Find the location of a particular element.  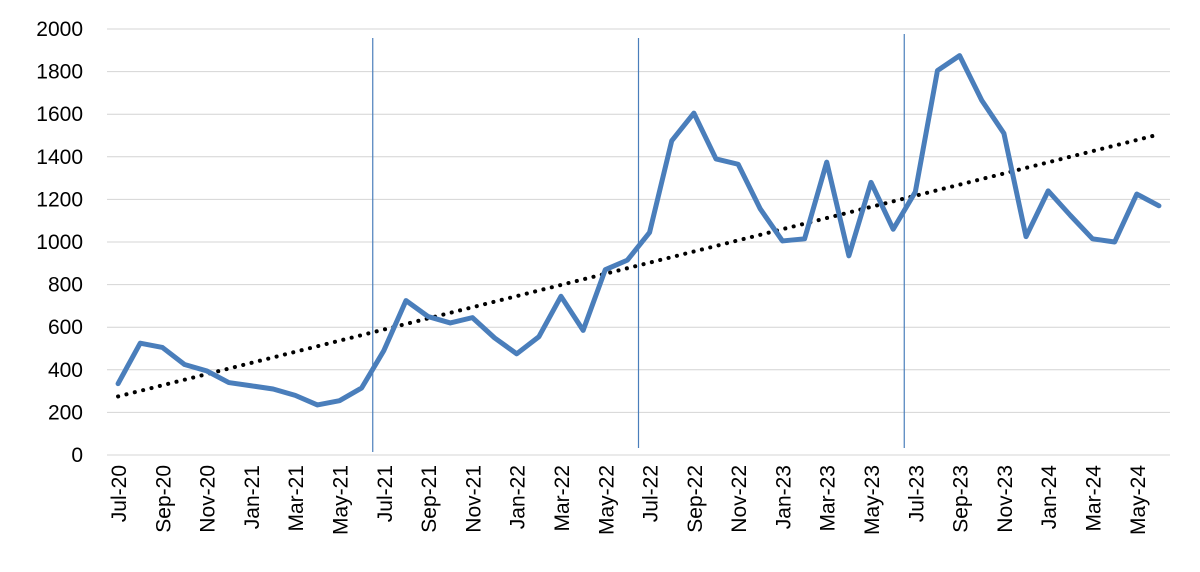

y-tick-label: 600 is located at coordinates (65, 327).